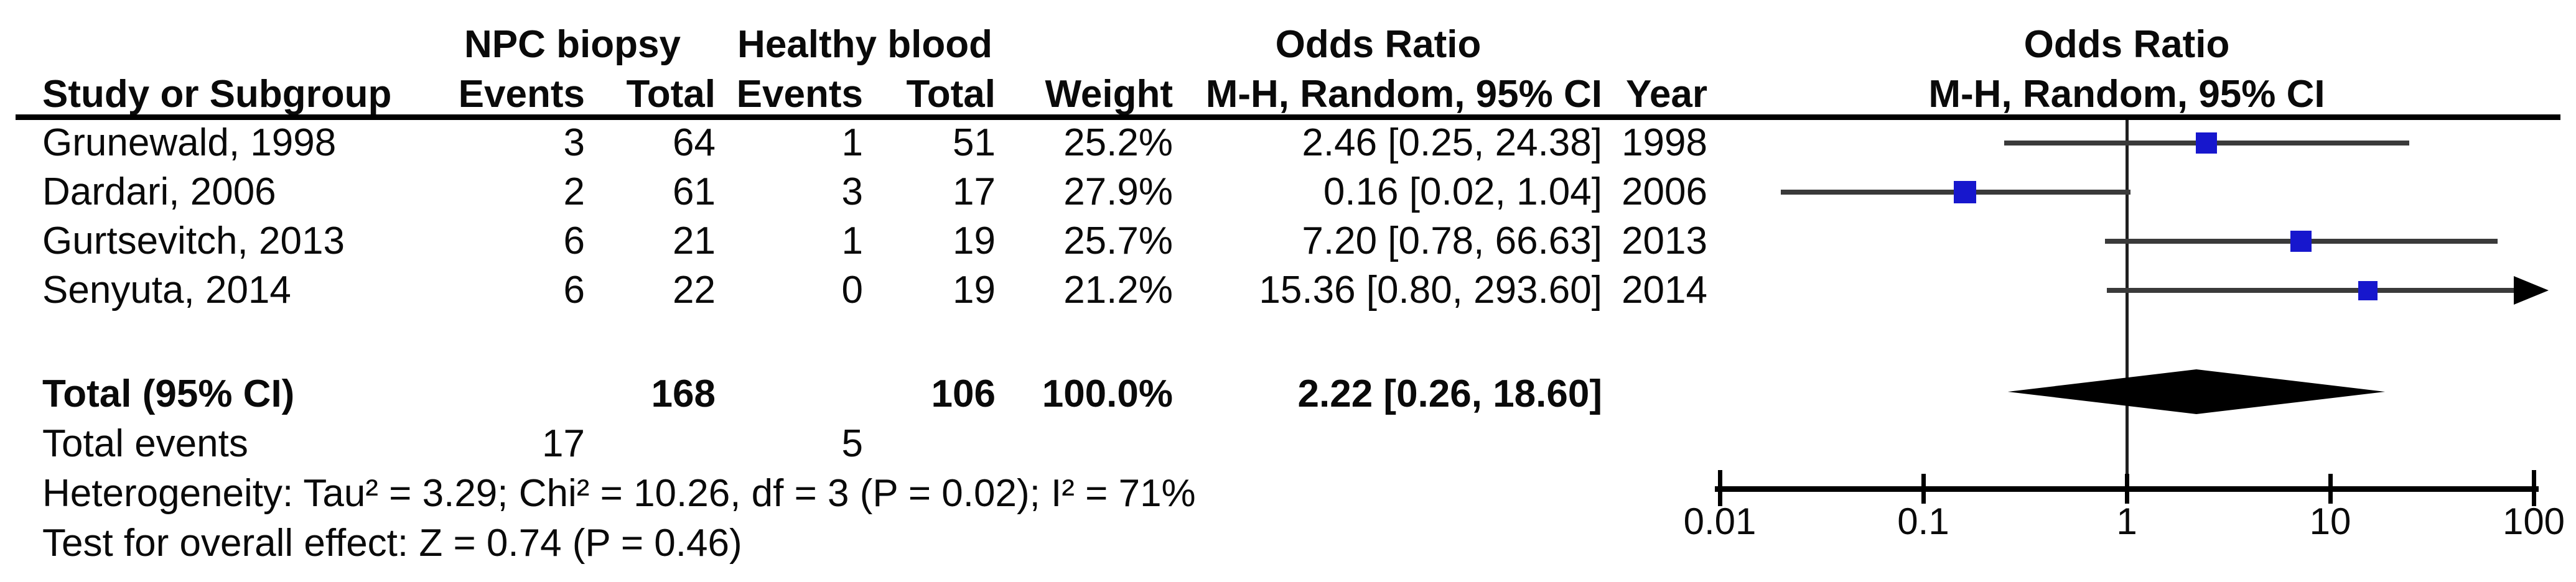  I want to click on col-header-npc-events: Events, so click(521, 94).